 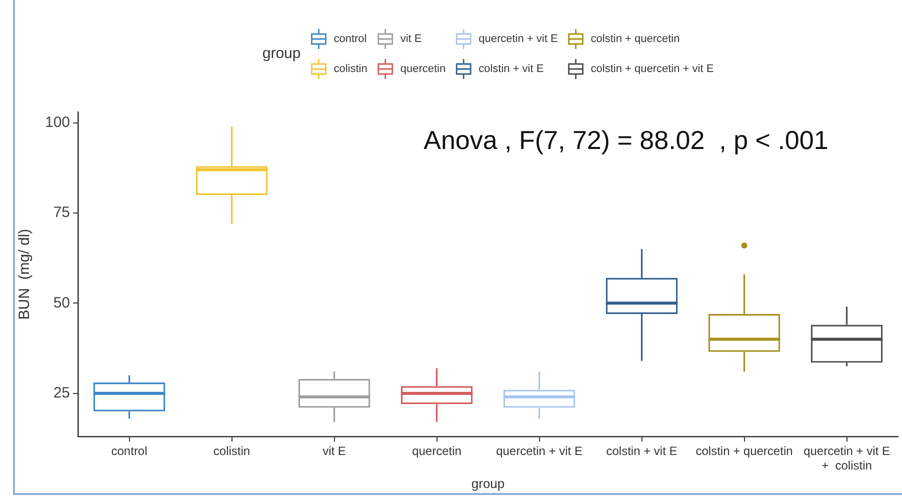 I want to click on legend-label: quercetin + vit E, so click(x=518, y=39).